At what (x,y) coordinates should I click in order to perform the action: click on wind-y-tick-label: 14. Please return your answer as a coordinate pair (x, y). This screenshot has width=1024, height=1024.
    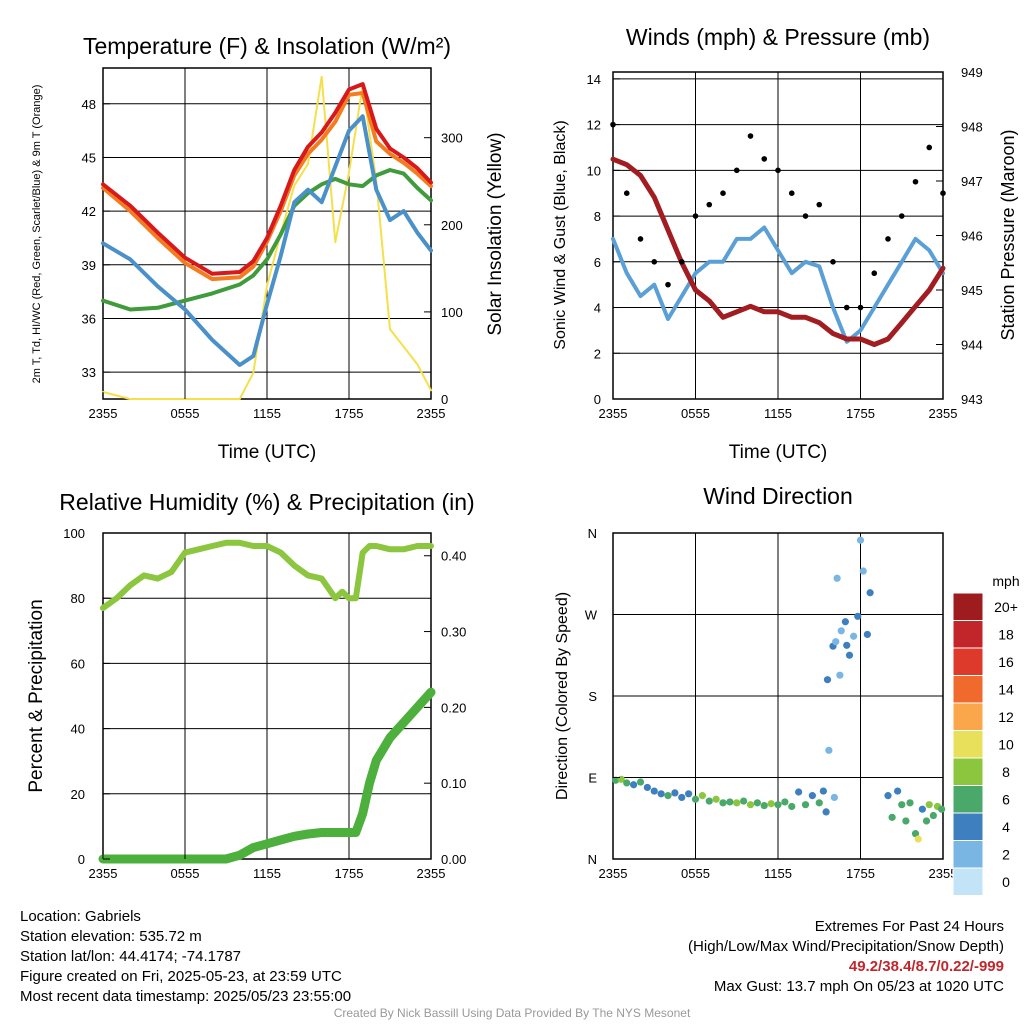
    Looking at the image, I should click on (594, 79).